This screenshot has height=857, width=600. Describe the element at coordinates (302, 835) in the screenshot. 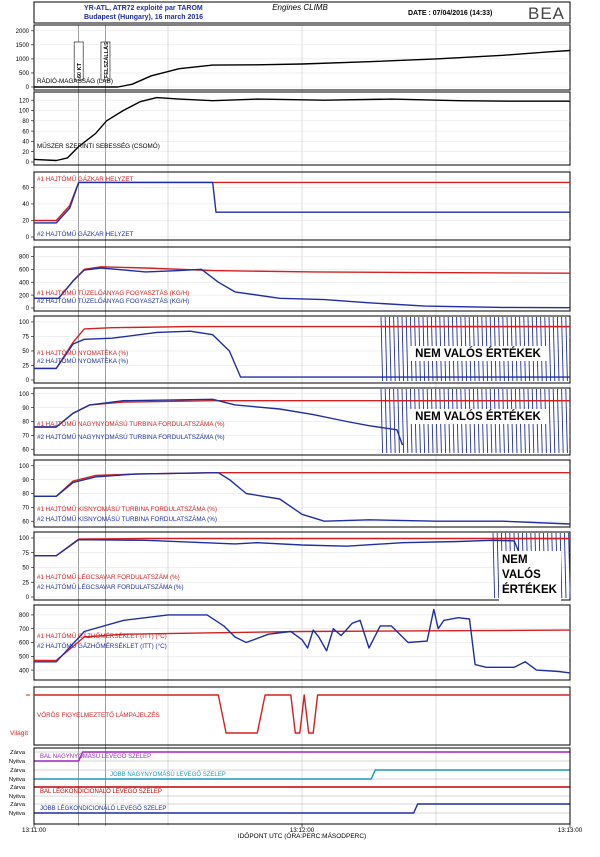

I see `x-axis-label: IDŐPONT UTC (ÓRA:PERC:MÁSODPERC)` at that location.